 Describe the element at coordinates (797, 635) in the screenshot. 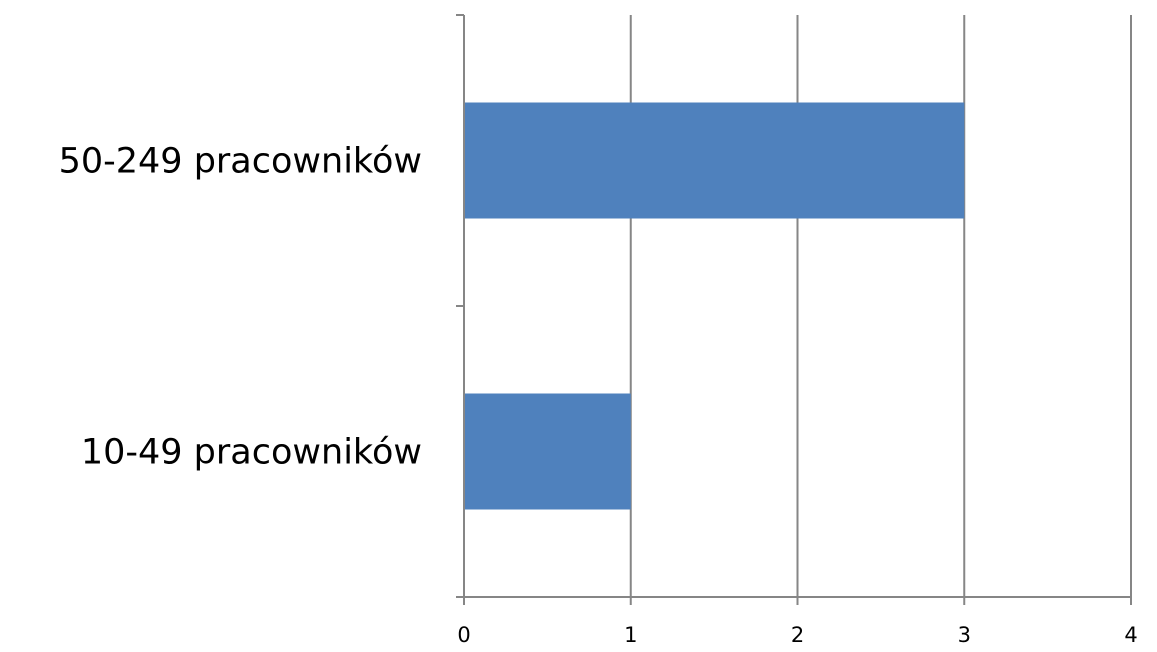

I see `x-tick-label-2: 2` at that location.